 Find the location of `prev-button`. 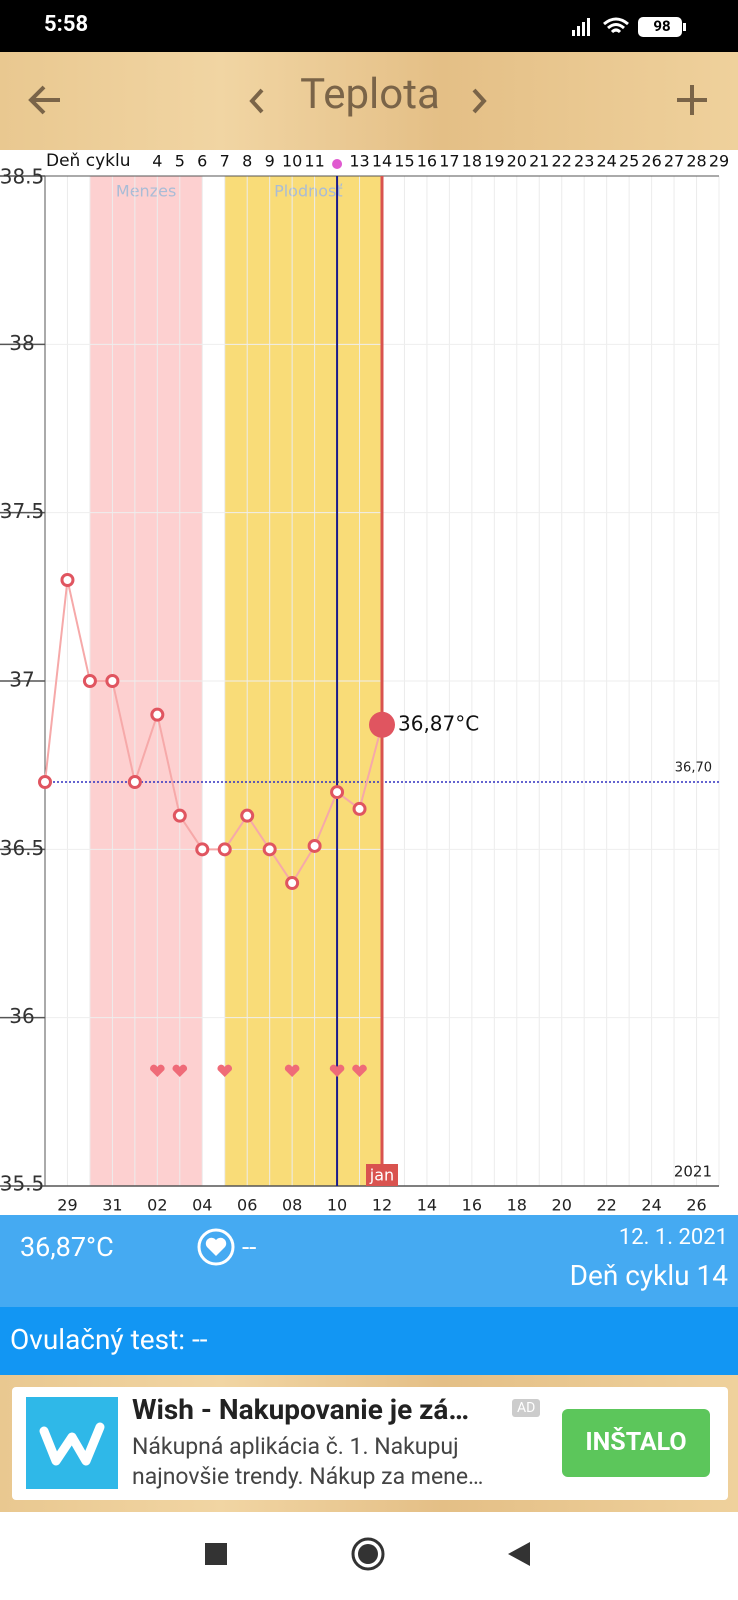

prev-button is located at coordinates (257, 101).